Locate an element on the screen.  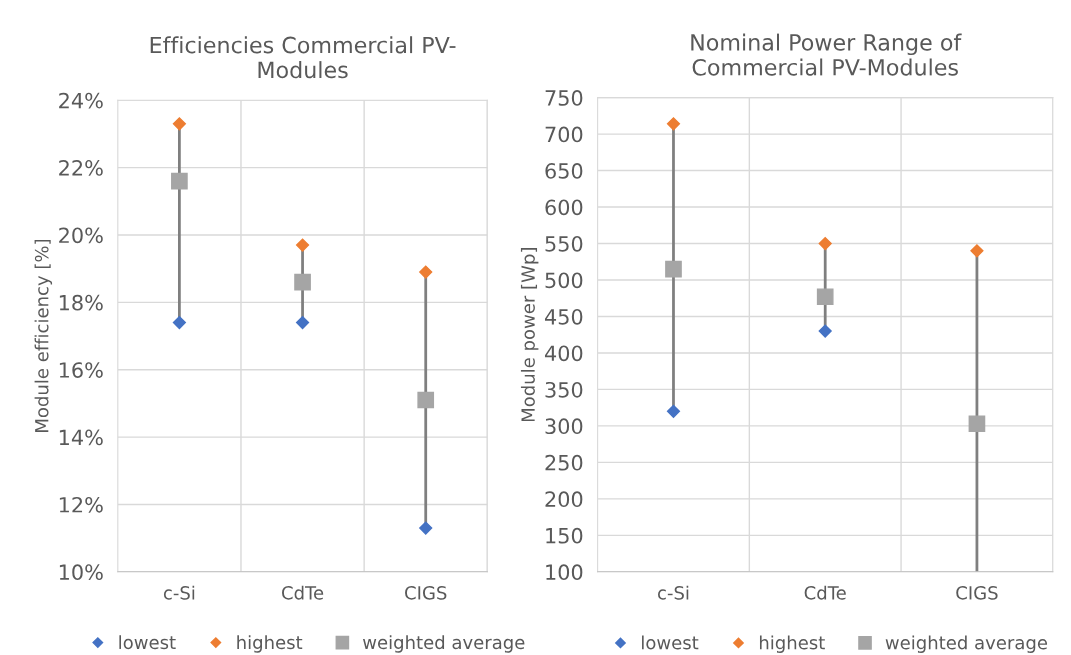
y-tick-label: 10% is located at coordinates (81, 572).